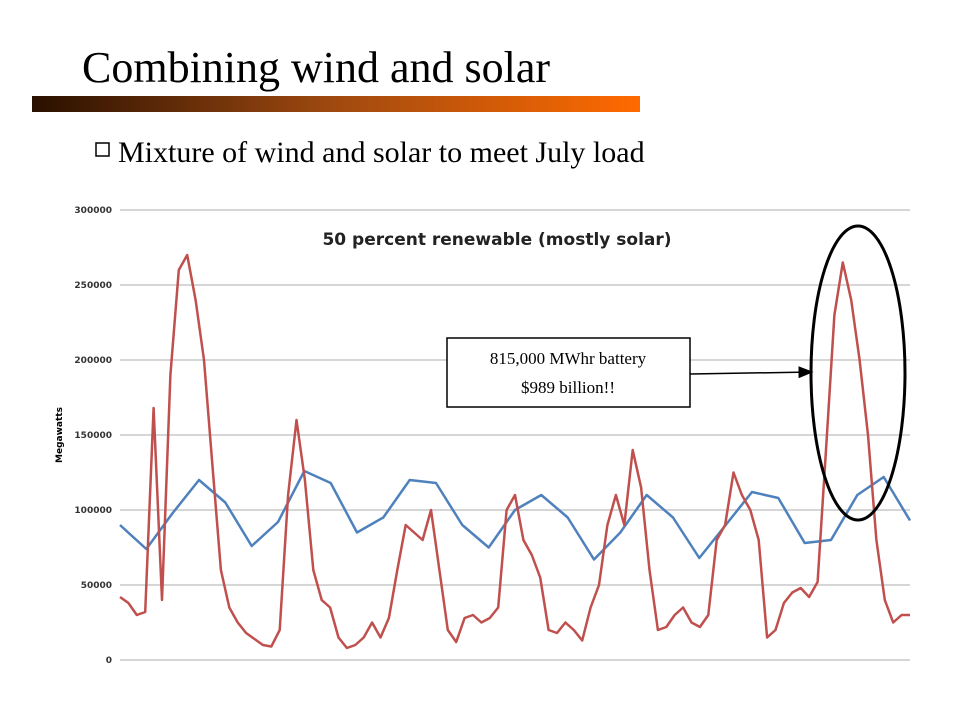 This screenshot has width=960, height=720. I want to click on annotation: 815,000 MWhr battery, so click(568, 358).